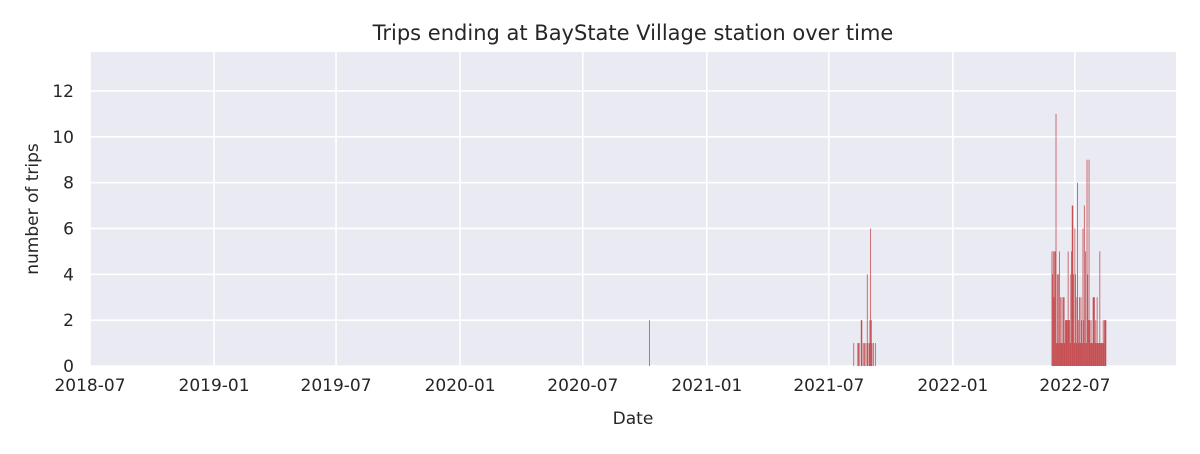  Describe the element at coordinates (214, 386) in the screenshot. I see `x-tick-label: 2019-01` at that location.